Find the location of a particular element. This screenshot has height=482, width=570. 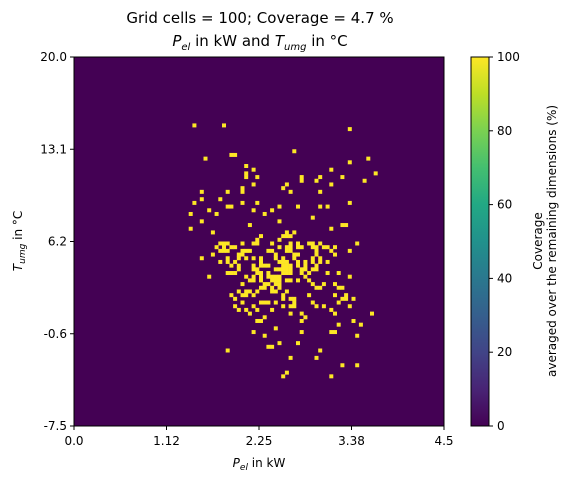

colorbar is located at coordinates (480, 241).